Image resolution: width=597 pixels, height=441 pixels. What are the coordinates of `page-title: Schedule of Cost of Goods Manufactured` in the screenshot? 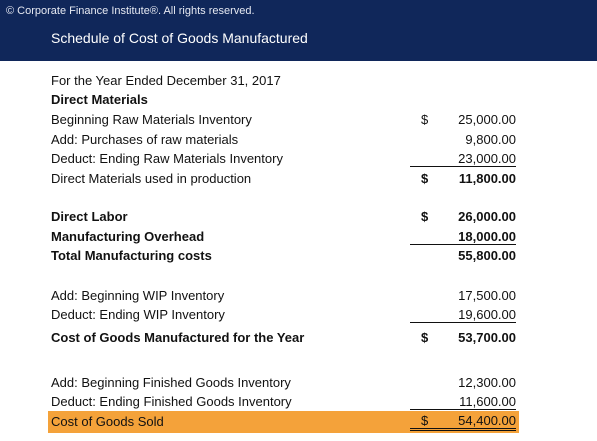 It's located at (179, 38).